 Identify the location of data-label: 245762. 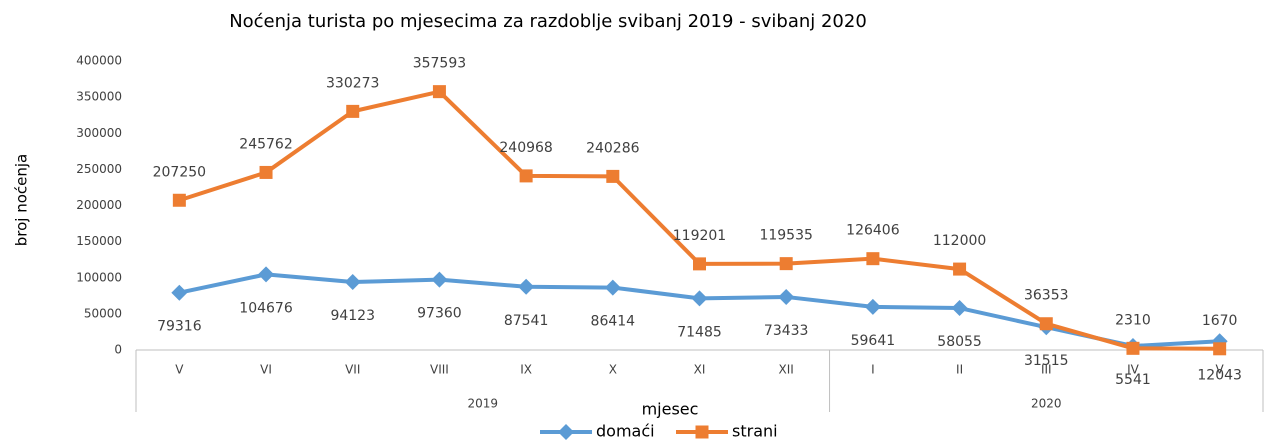
(265, 144).